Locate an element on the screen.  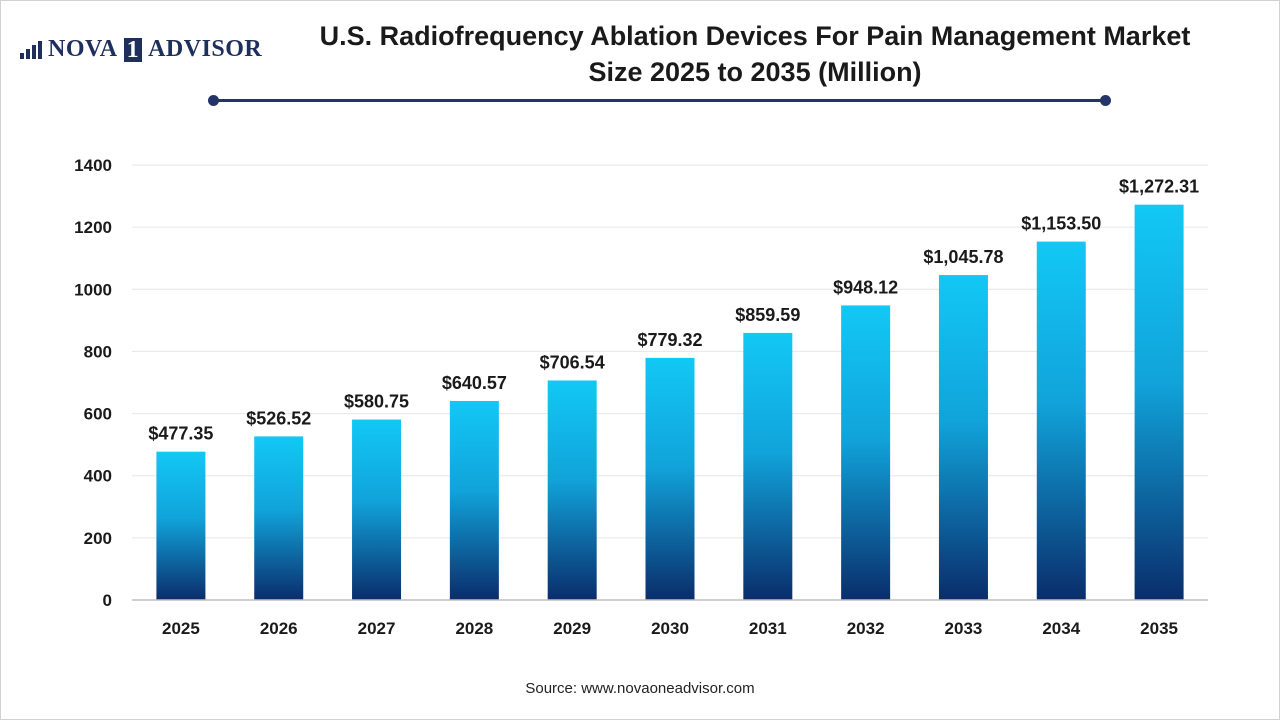
y-tick-label-400: 400 is located at coordinates (98, 476).